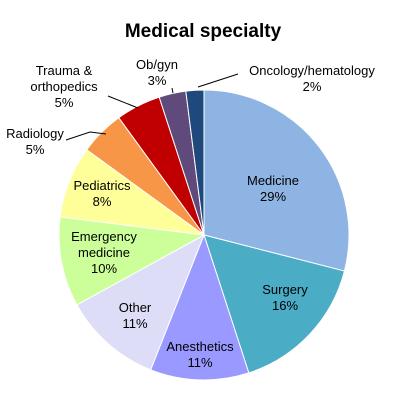 This screenshot has width=400, height=400. I want to click on pie-slice-oncology-hematology, so click(195, 162).